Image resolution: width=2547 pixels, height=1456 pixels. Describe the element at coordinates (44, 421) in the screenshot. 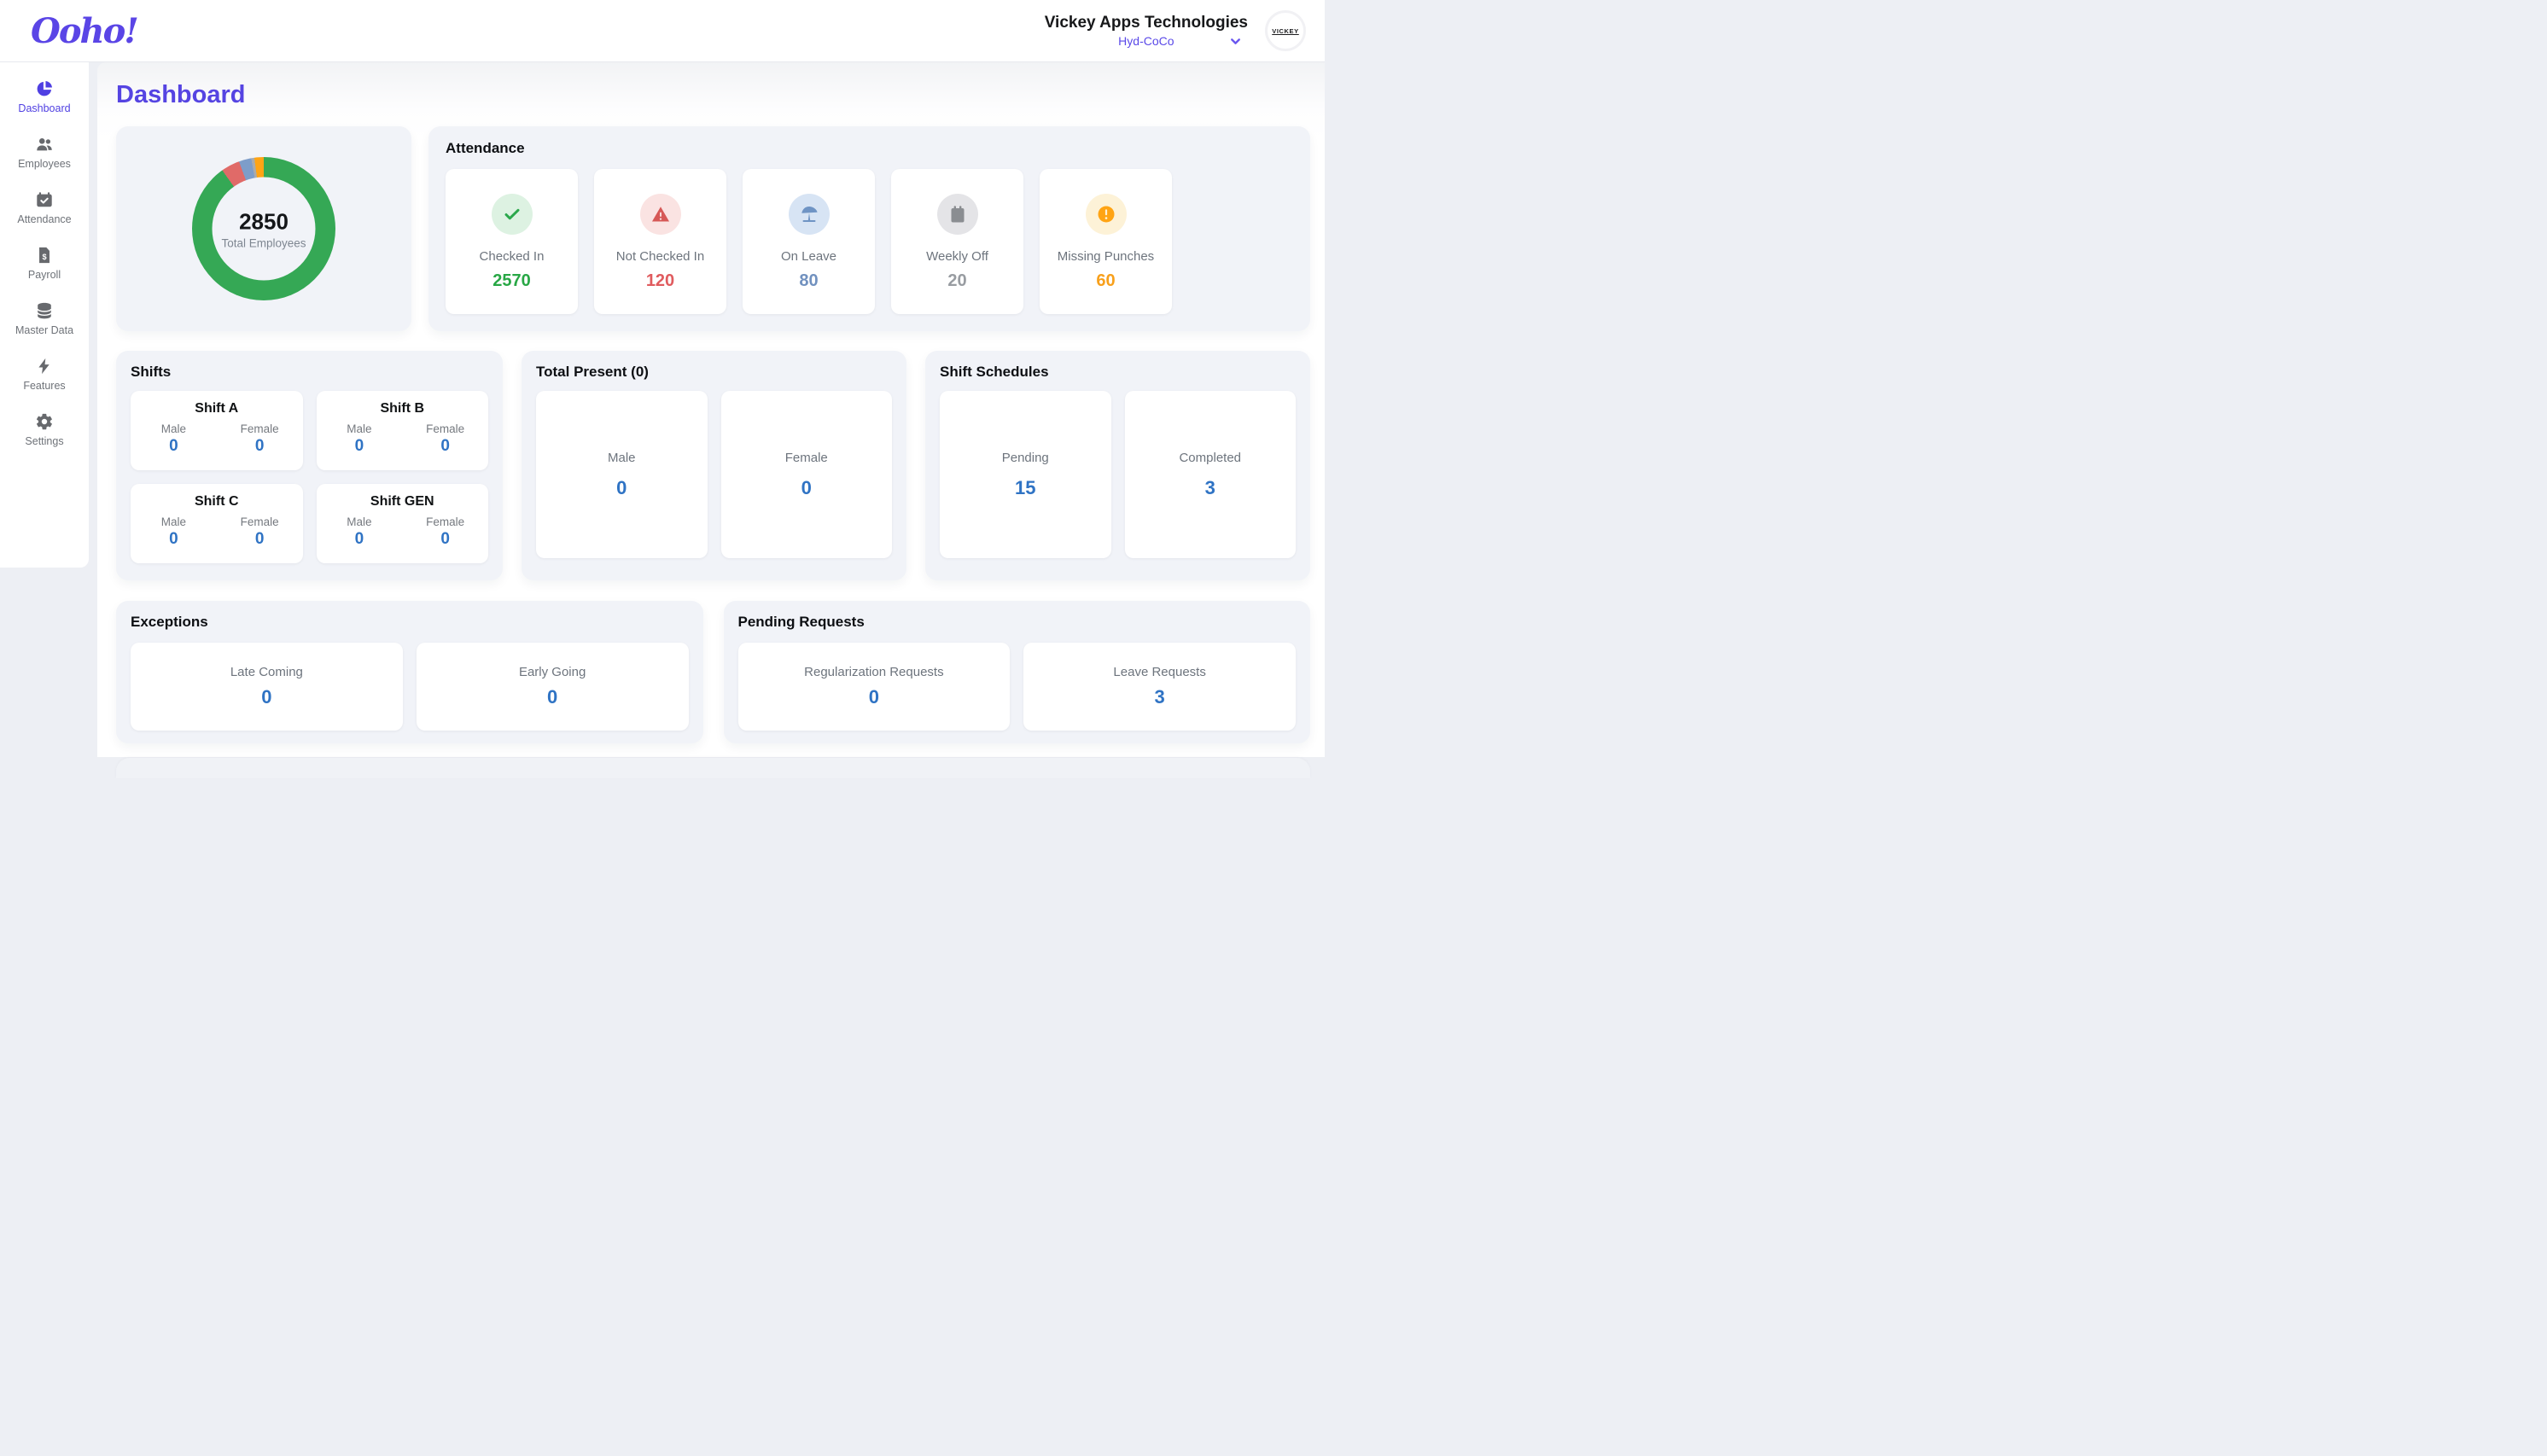

I see `gear-icon` at that location.